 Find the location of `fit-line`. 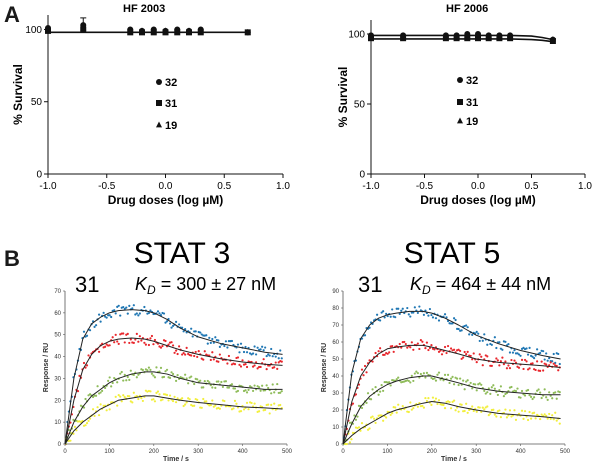

fit-line is located at coordinates (173, 377).